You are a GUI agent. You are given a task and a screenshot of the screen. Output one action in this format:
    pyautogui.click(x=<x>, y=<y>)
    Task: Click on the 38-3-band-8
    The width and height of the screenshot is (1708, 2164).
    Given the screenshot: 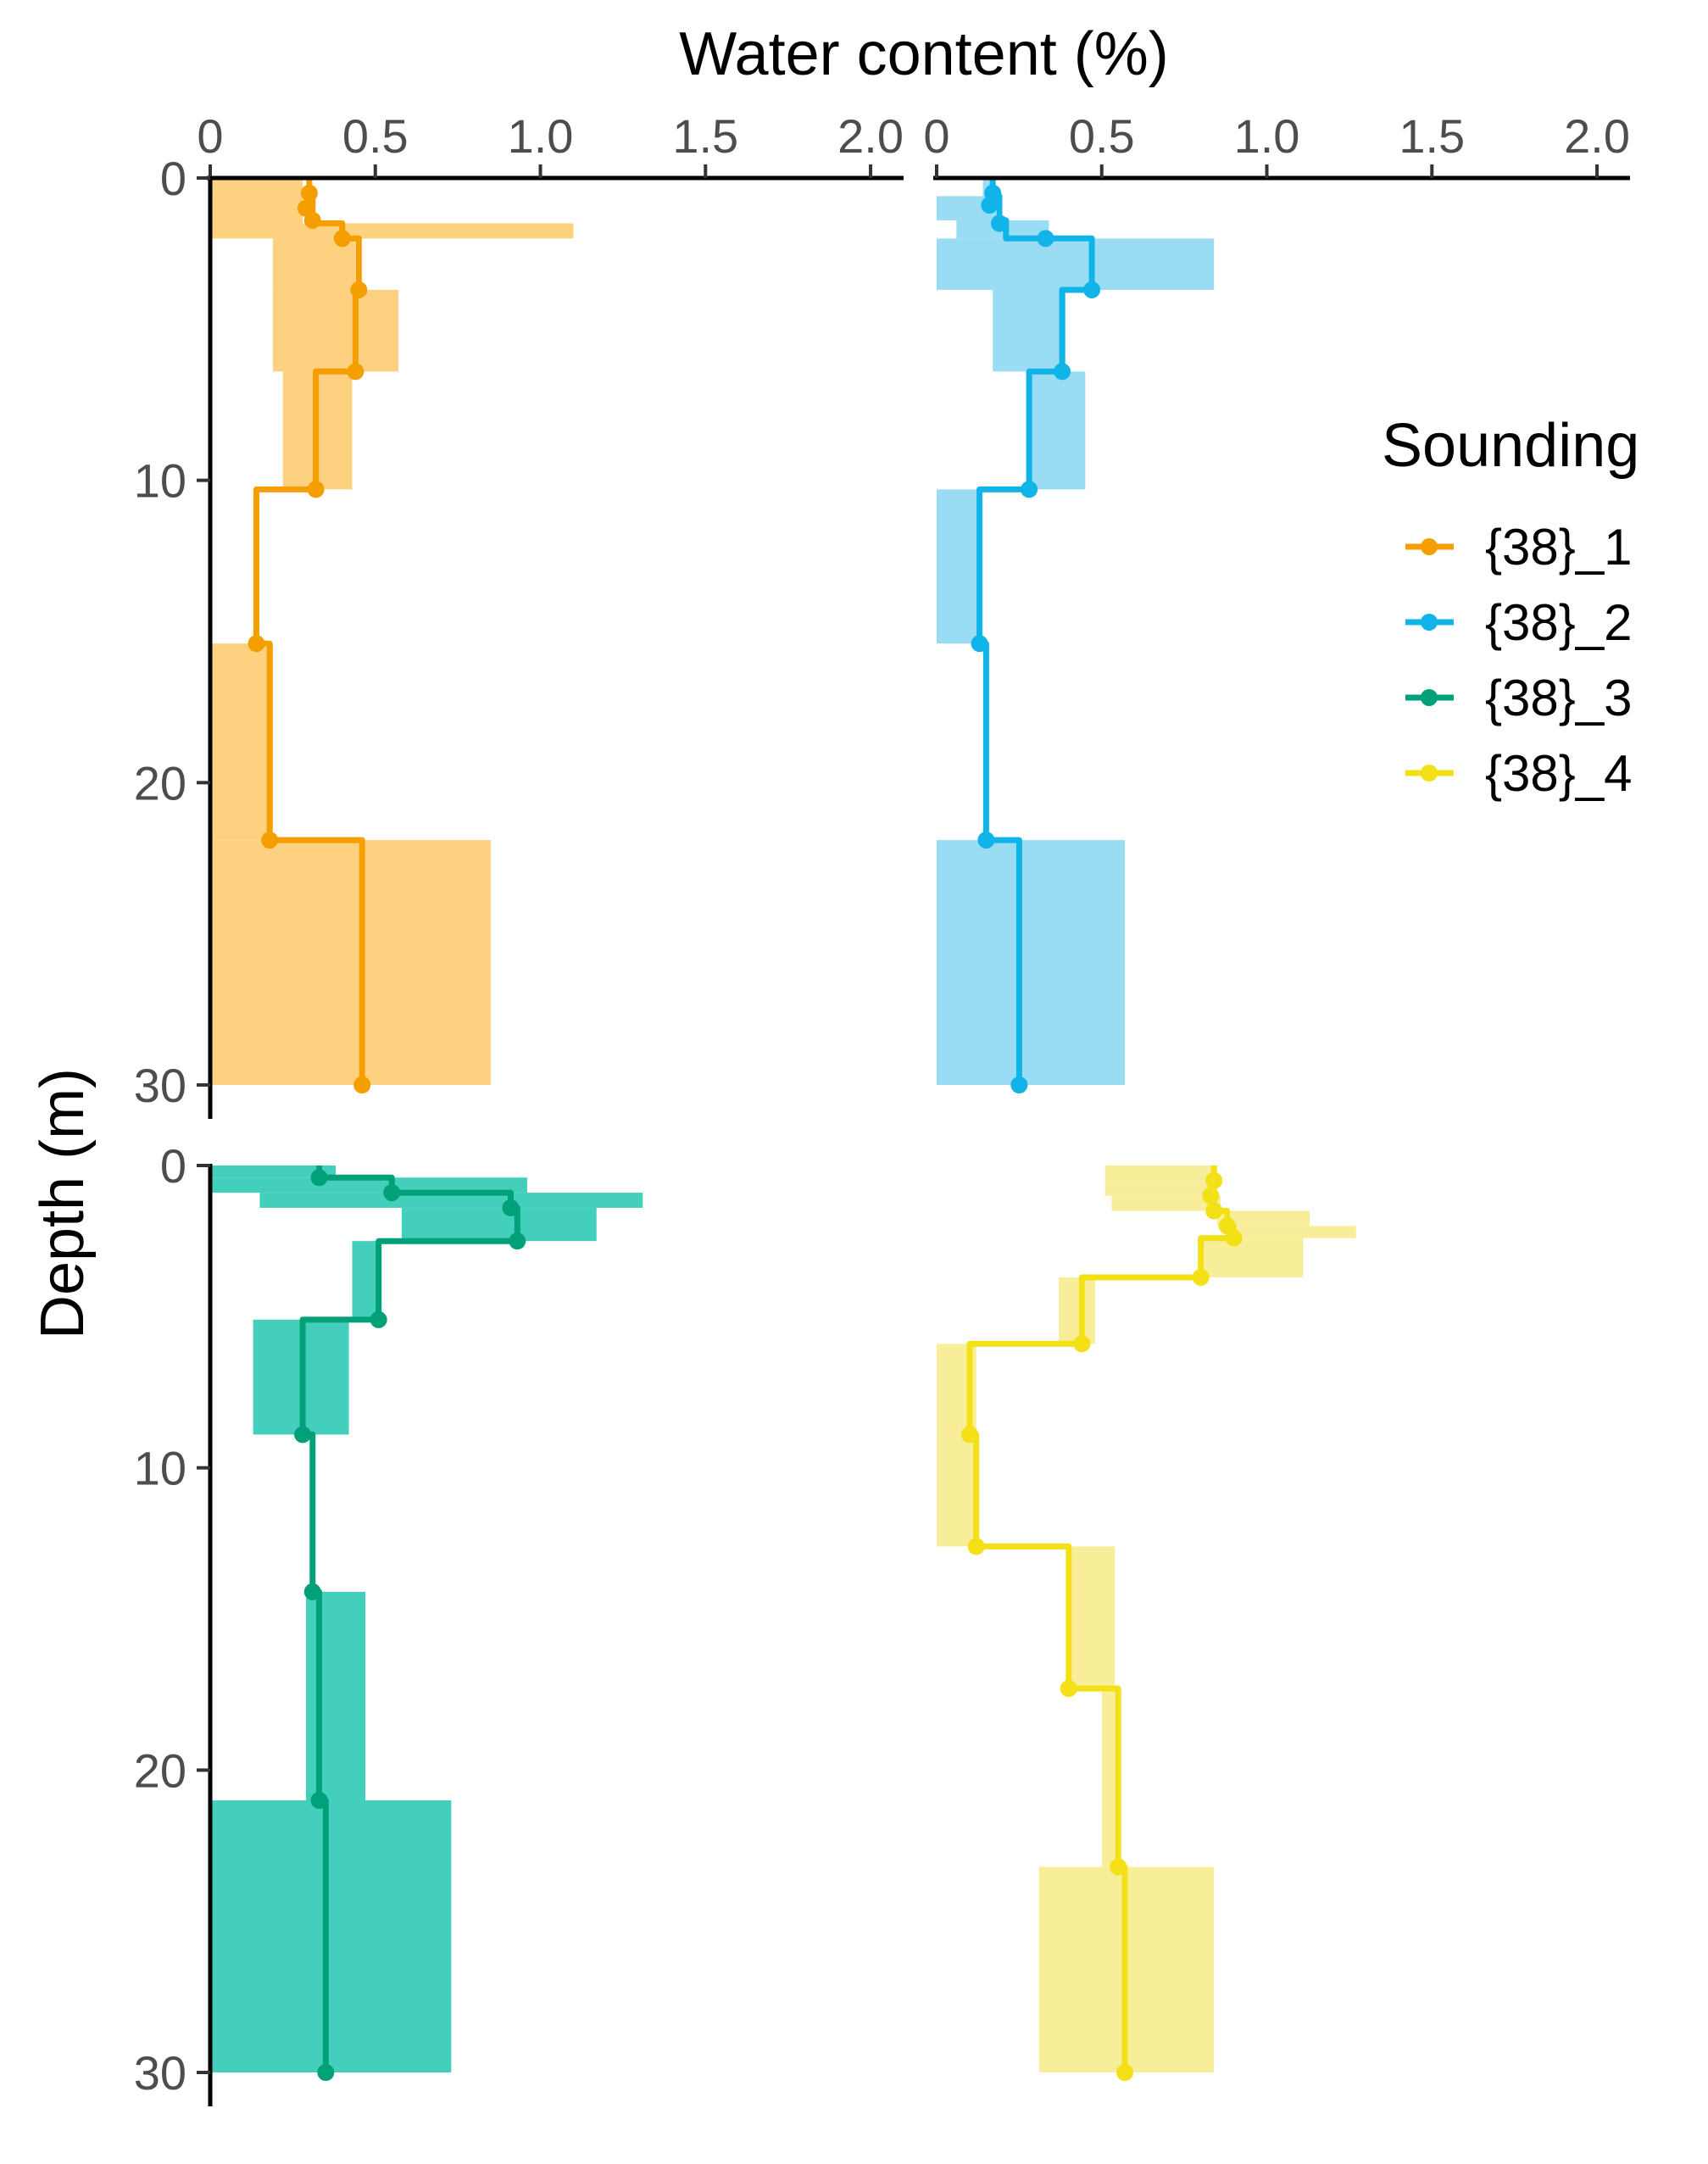 What is the action you would take?
    pyautogui.click(x=331, y=1936)
    